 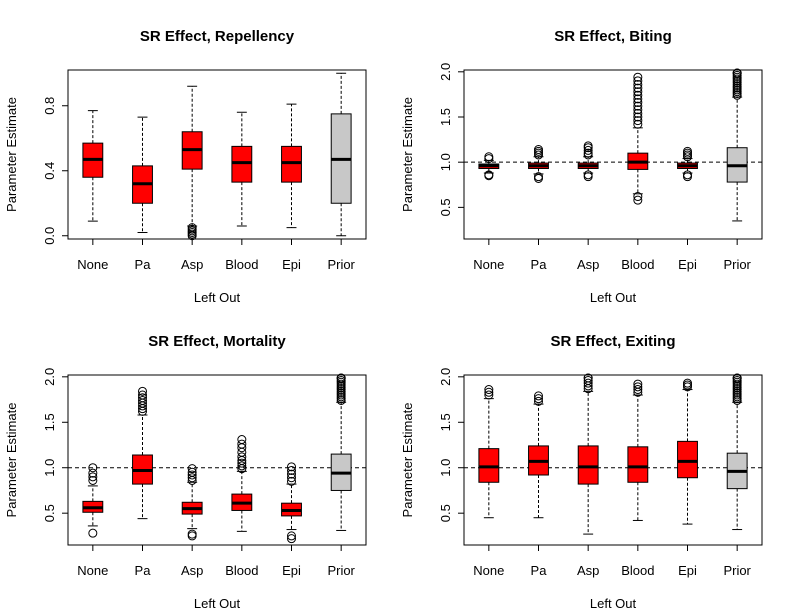 I want to click on chart-title: SR Effect, Biting, so click(x=613, y=36).